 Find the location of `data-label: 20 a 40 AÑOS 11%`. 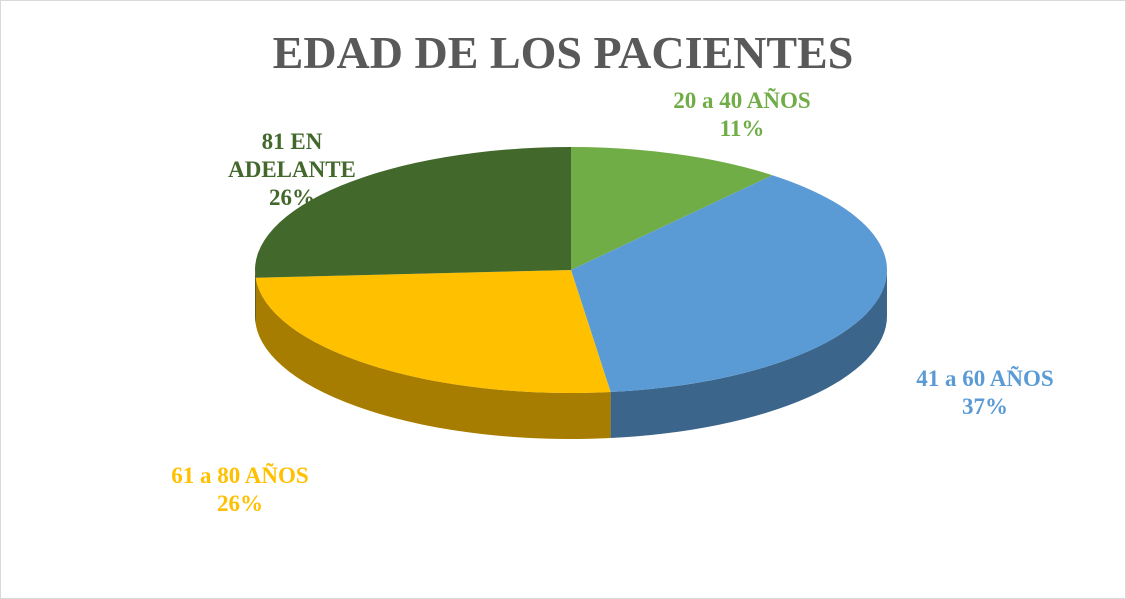

data-label: 20 a 40 AÑOS 11% is located at coordinates (741, 115).